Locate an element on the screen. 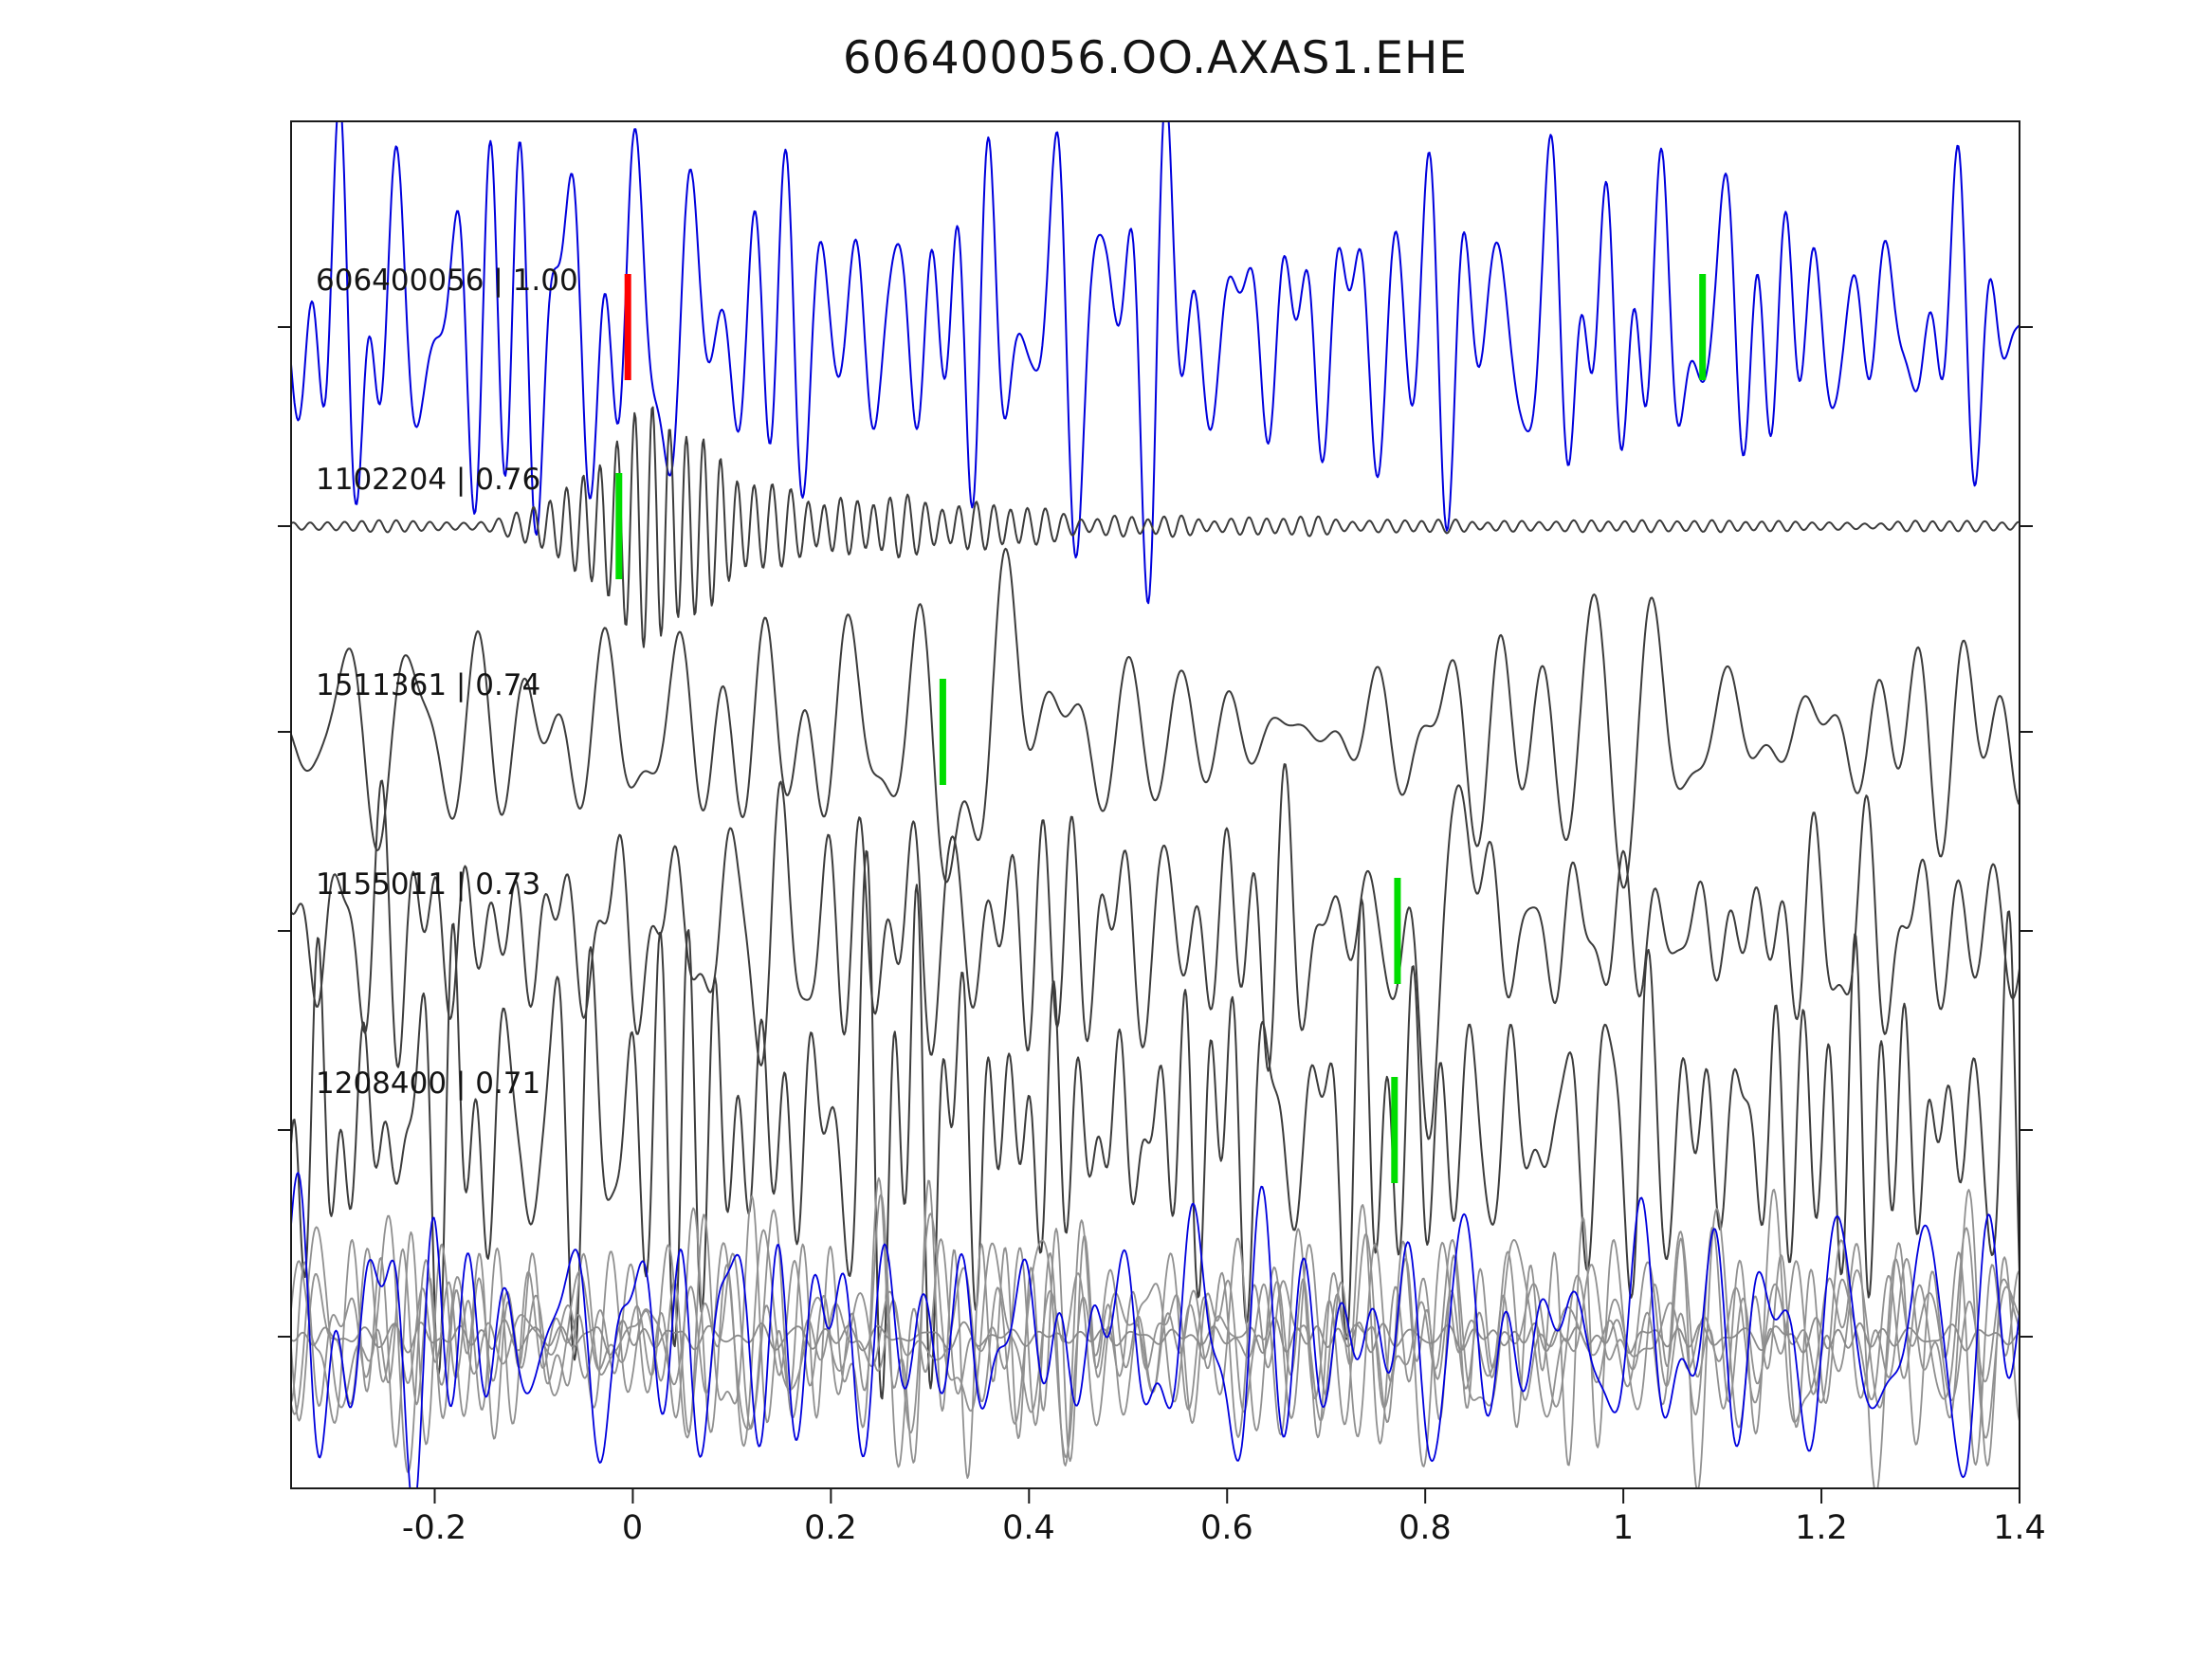  x-tick-label: 1.2 is located at coordinates (1821, 1528).